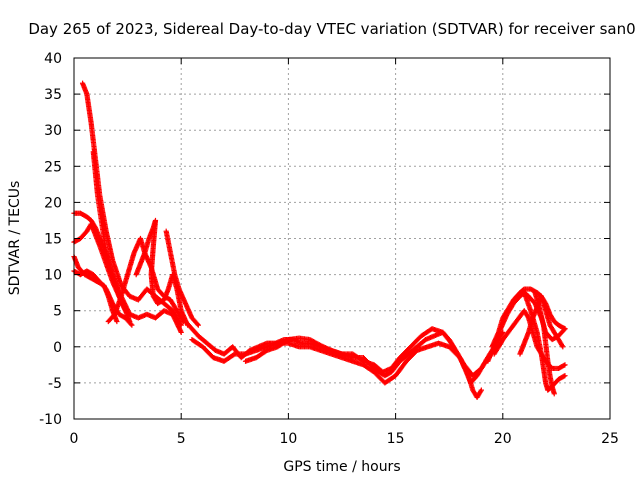 Image resolution: width=640 pixels, height=480 pixels. What do you see at coordinates (182, 278) in the screenshot?
I see `series-track-i` at bounding box center [182, 278].